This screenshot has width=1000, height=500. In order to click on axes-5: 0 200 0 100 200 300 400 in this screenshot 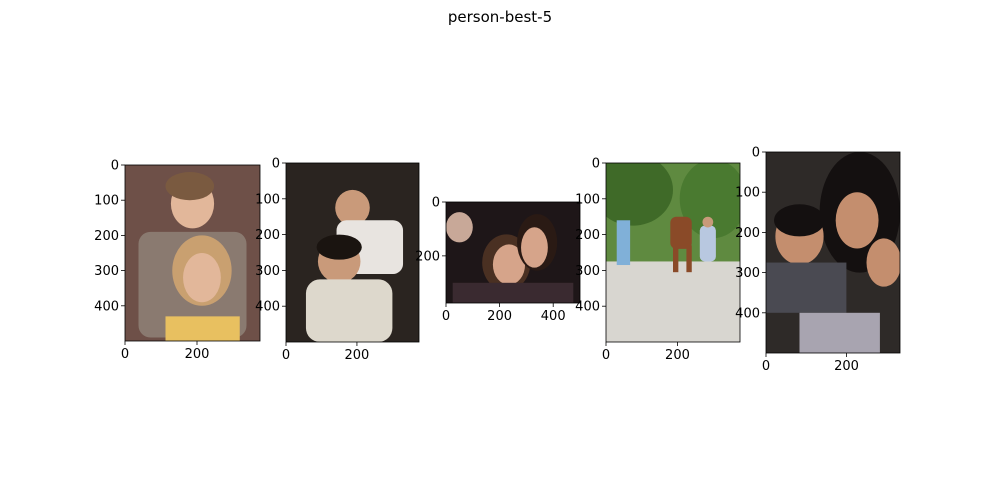, I will do `click(818, 260)`.